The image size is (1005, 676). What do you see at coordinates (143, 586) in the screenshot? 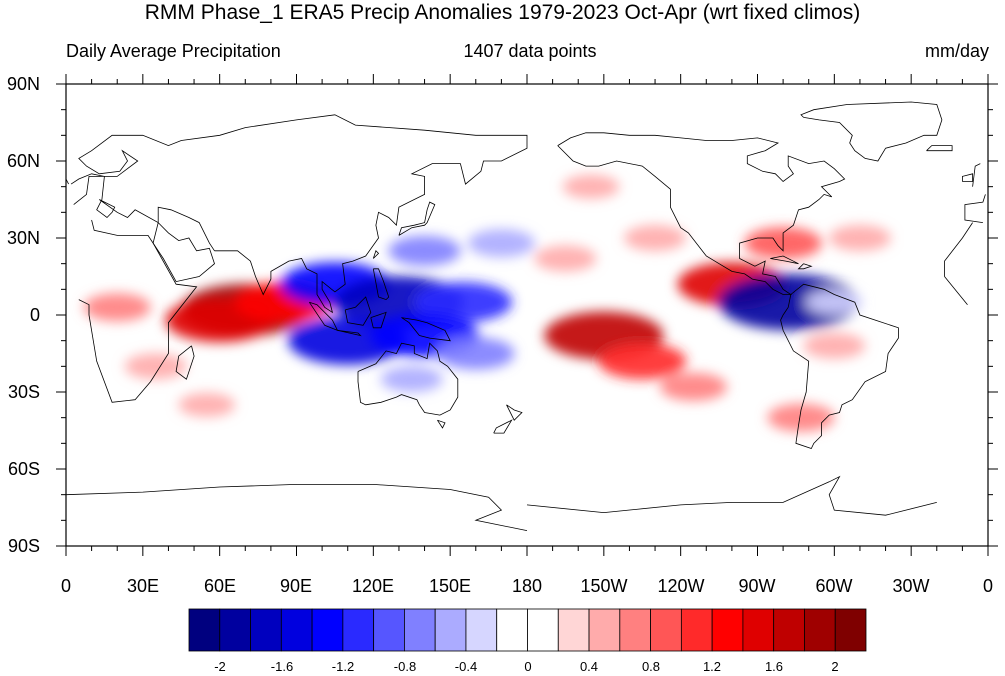
I see `lon-label-30e: 30E` at bounding box center [143, 586].